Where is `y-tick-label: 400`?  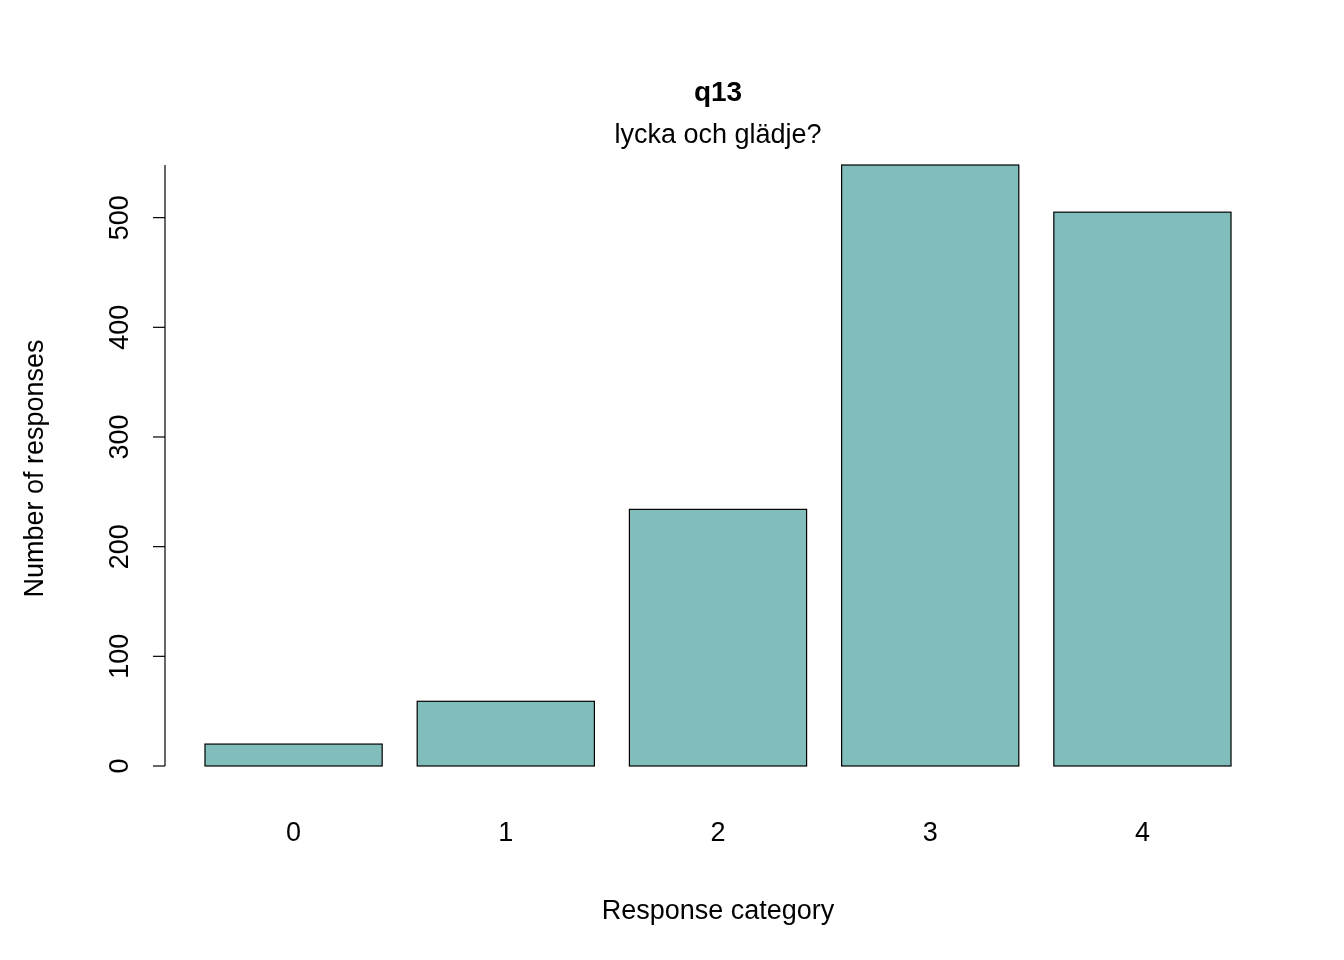 y-tick-label: 400 is located at coordinates (119, 327).